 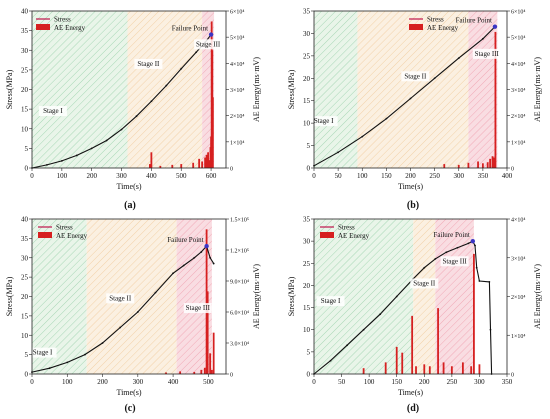 What do you see at coordinates (309, 375) in the screenshot?
I see `y-tick-label: 0` at bounding box center [309, 375].